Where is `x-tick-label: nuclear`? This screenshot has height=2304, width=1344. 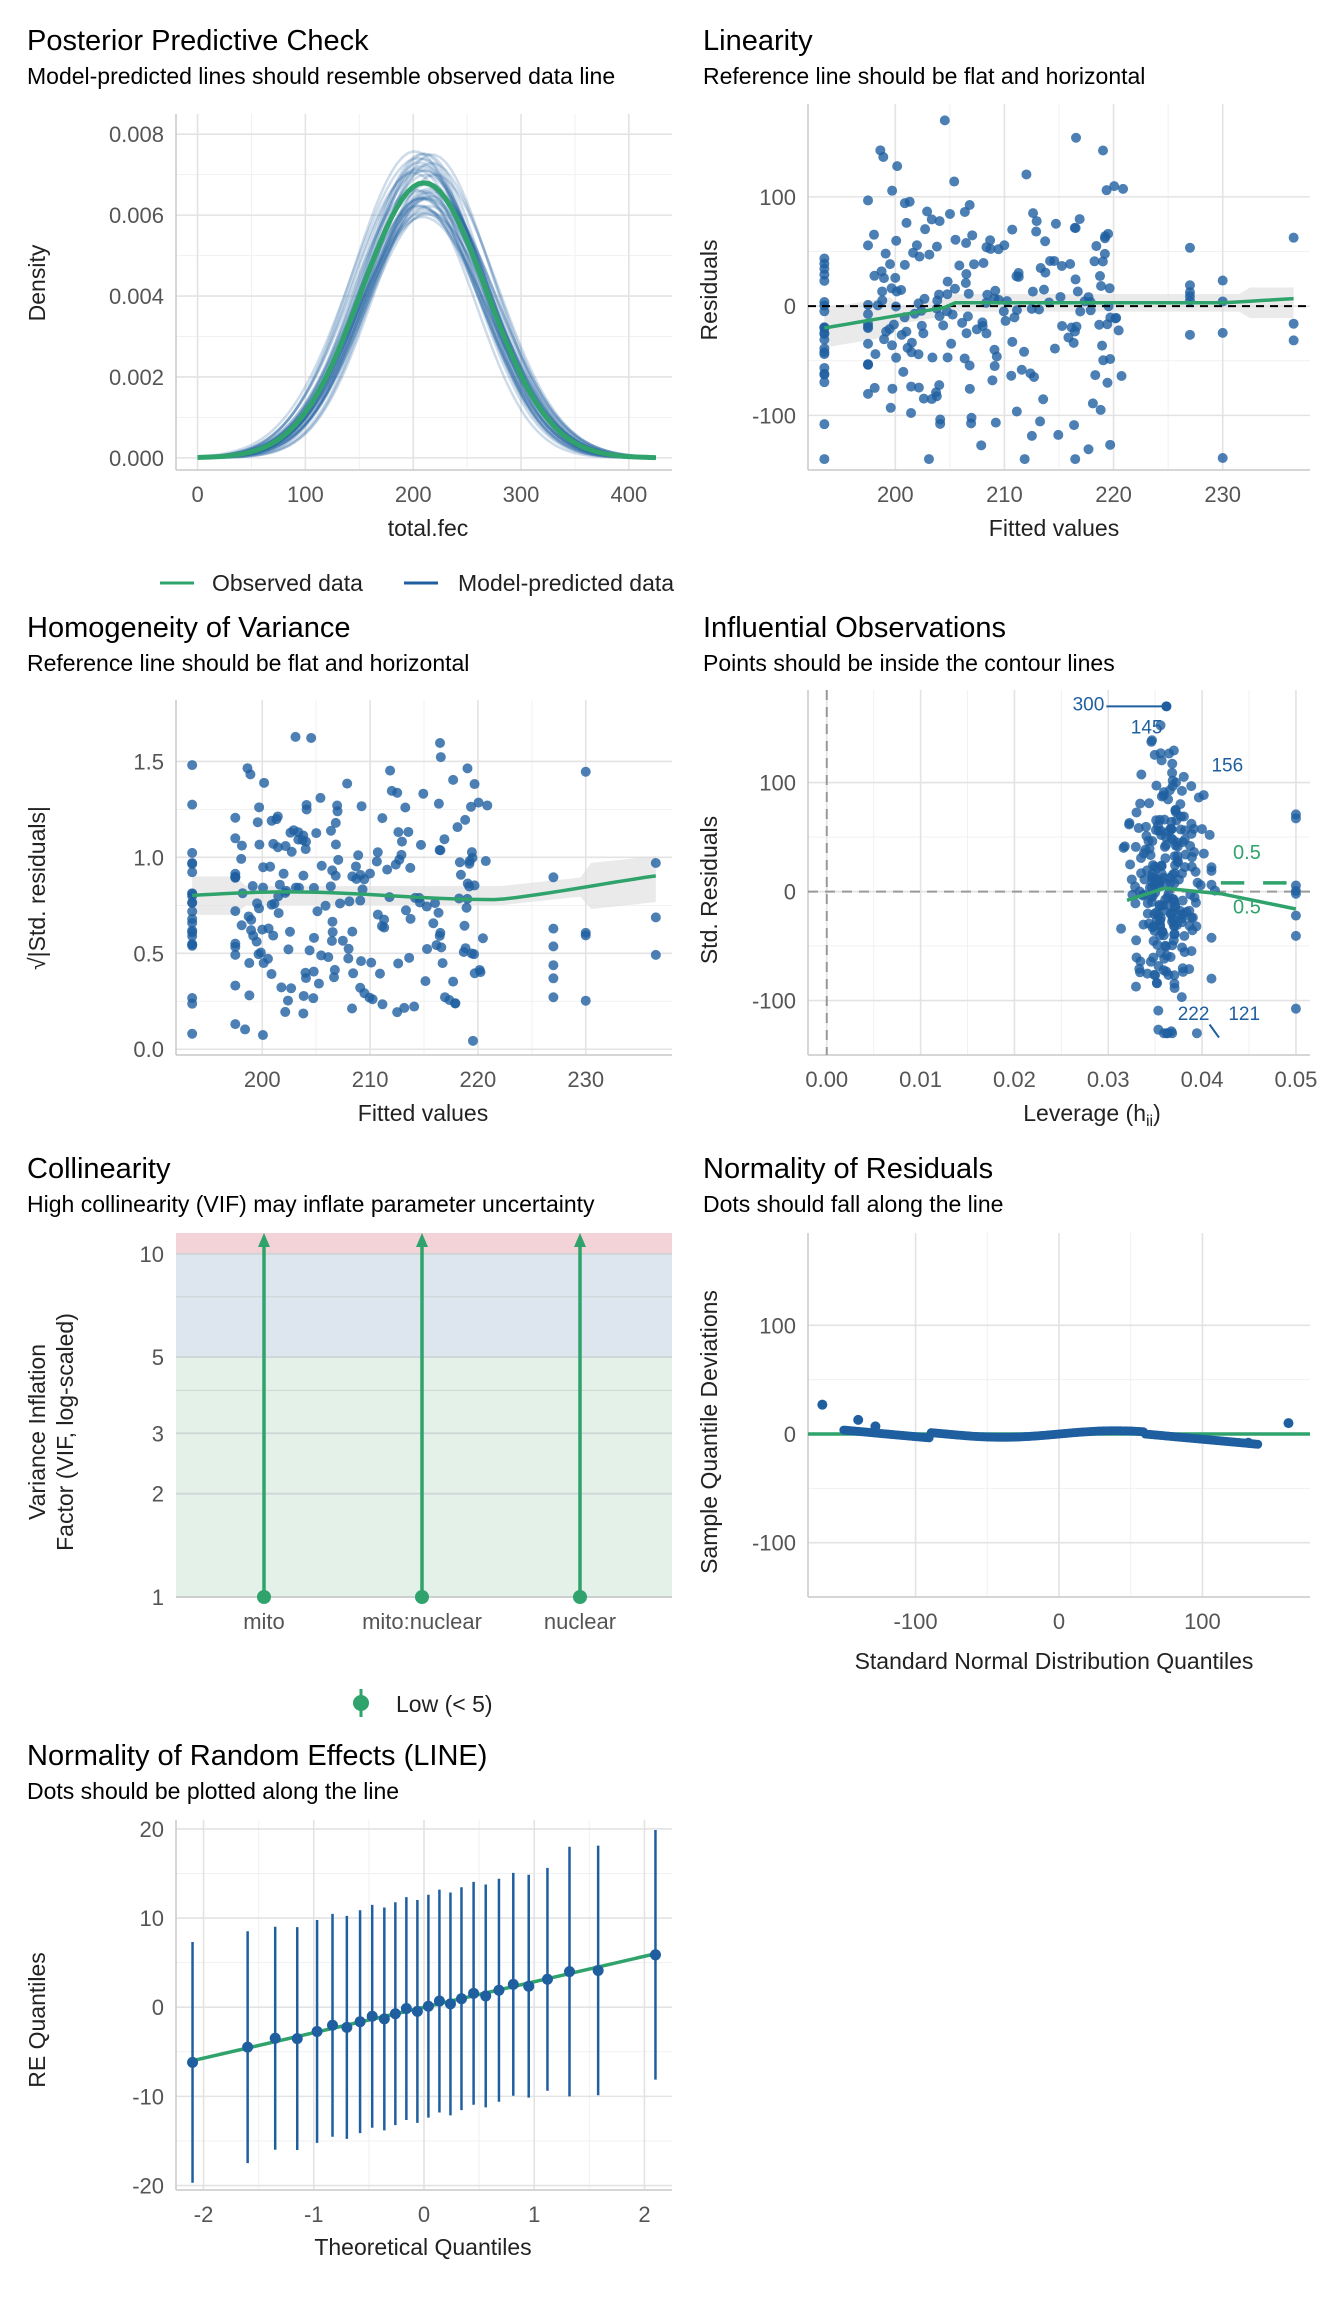
x-tick-label: nuclear is located at coordinates (580, 1621).